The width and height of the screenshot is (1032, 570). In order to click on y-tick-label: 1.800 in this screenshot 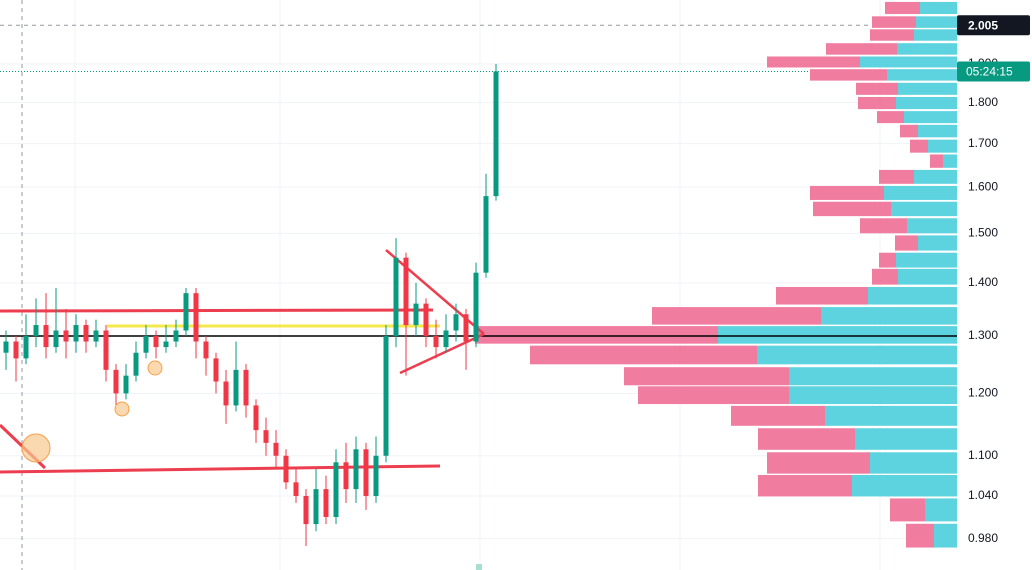, I will do `click(983, 102)`.